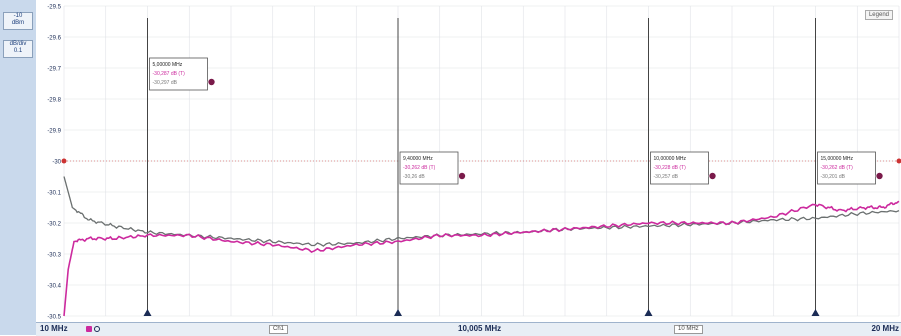 The image size is (901, 336). Describe the element at coordinates (18, 51) in the screenshot. I see `div-scale-value: 0.1` at that location.